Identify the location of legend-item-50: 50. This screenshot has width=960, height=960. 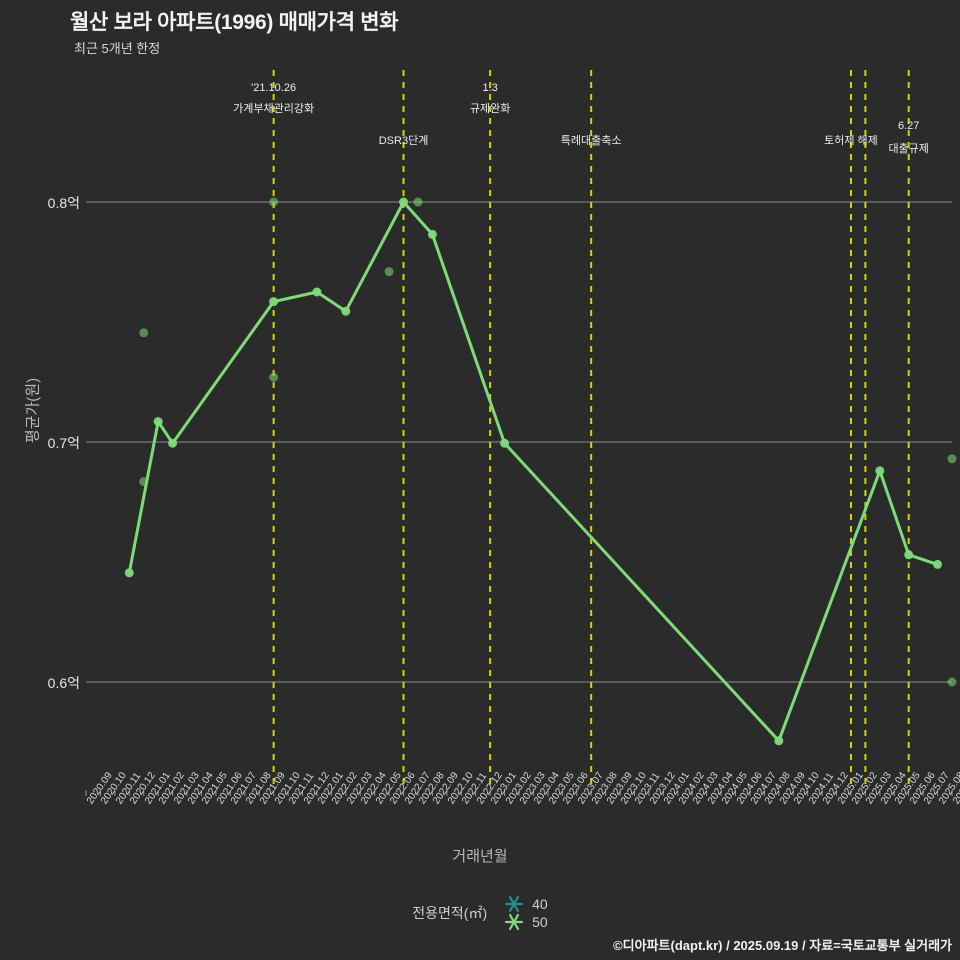
(525, 922).